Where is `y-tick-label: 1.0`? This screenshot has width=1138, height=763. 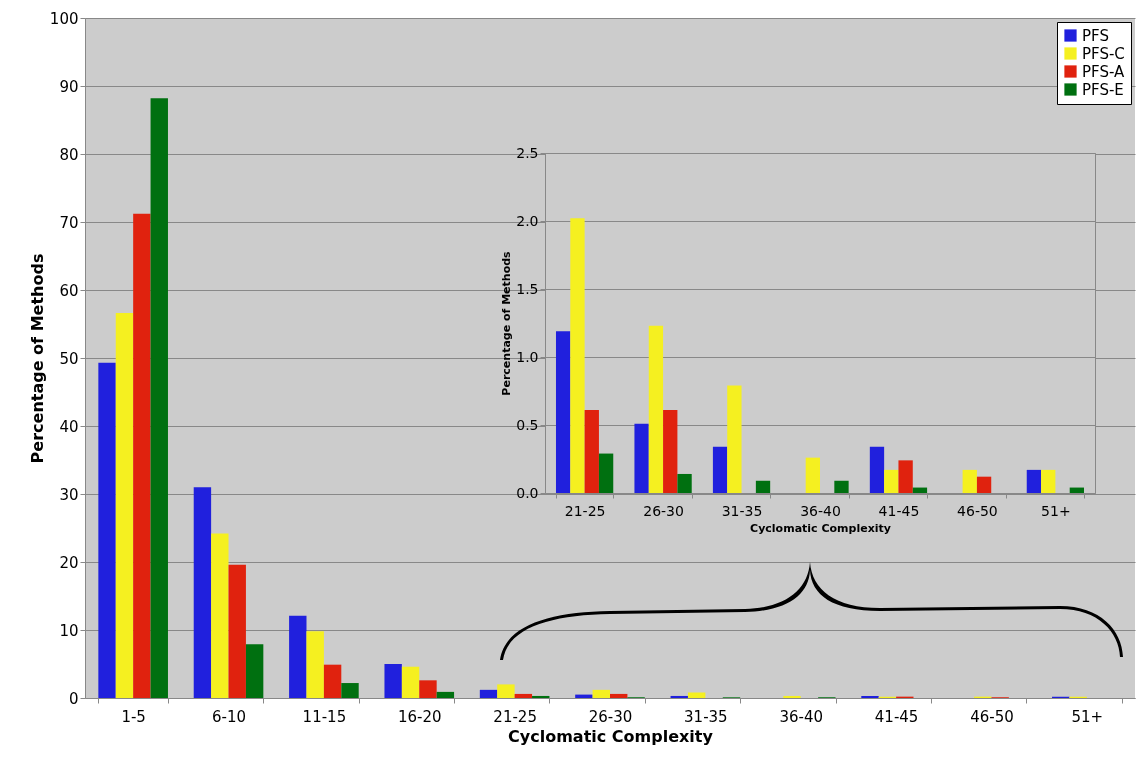 y-tick-label: 1.0 is located at coordinates (527, 356).